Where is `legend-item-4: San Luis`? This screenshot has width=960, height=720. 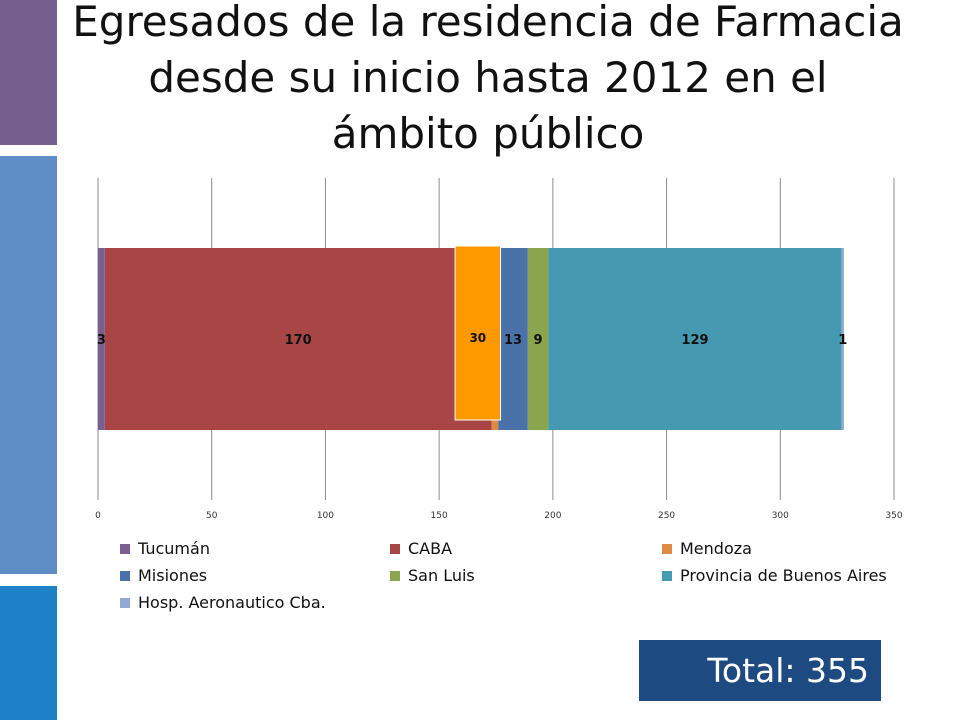 legend-item-4: San Luis is located at coordinates (526, 576).